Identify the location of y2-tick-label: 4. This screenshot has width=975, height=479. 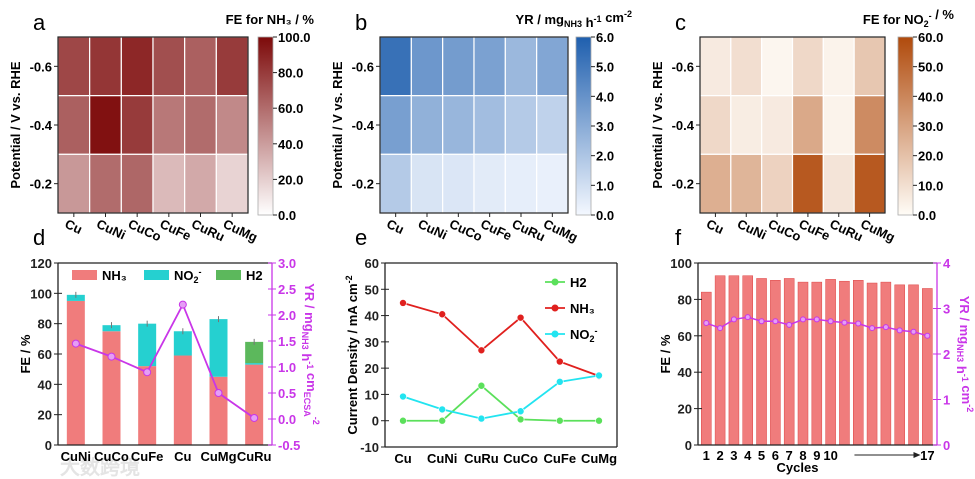
(947, 263).